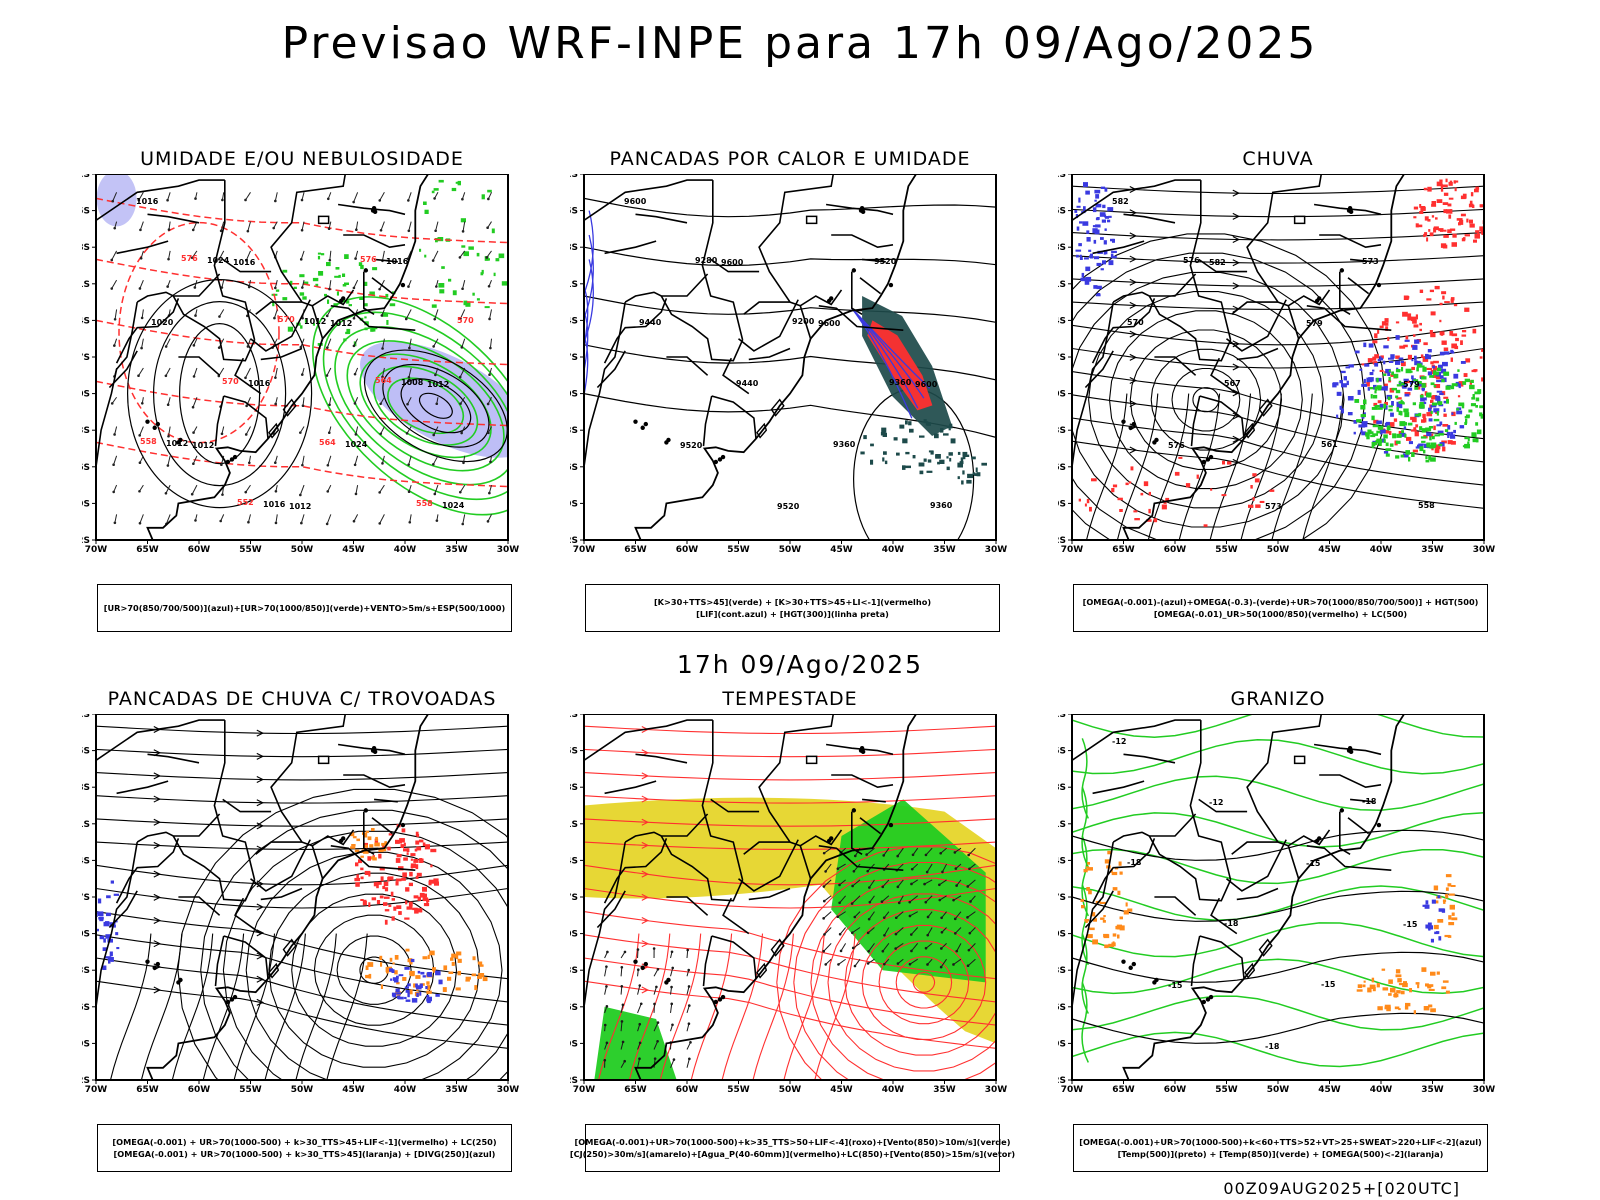 This screenshot has height=1200, width=1600. I want to click on lat-tick-label: 12S, so click(1062, 717).